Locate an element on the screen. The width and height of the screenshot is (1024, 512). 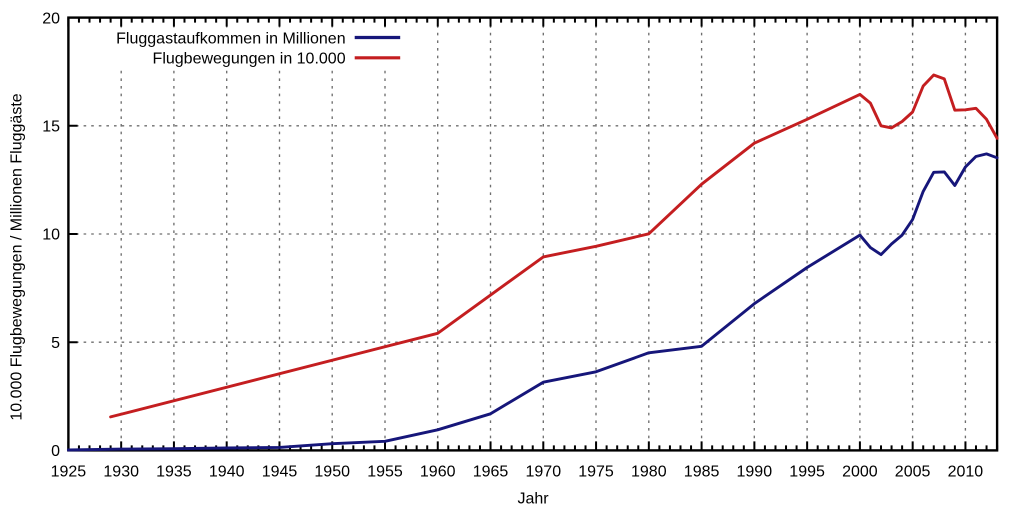
svg-text: Flugbewegungen in 10.000 is located at coordinates (249, 59).